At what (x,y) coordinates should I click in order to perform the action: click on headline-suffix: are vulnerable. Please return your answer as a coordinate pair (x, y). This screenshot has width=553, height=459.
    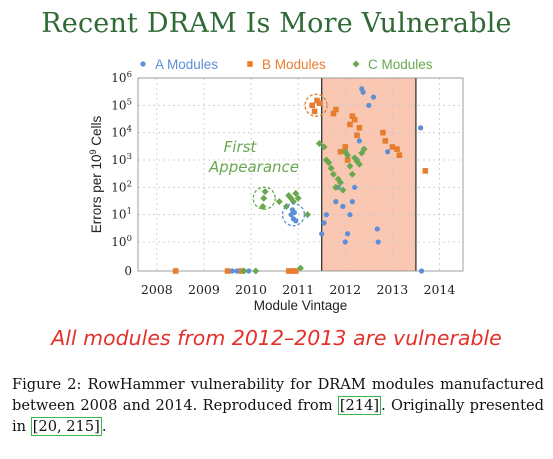
    Looking at the image, I should click on (424, 338).